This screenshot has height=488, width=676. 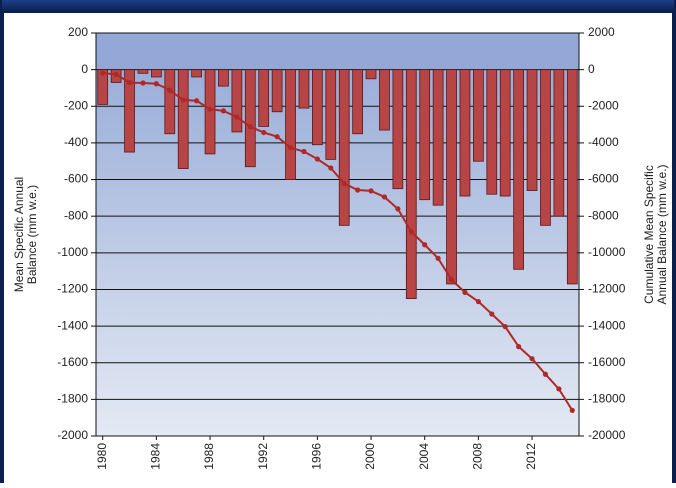 What do you see at coordinates (72, 435) in the screenshot?
I see `y-tick-label: -2000` at bounding box center [72, 435].